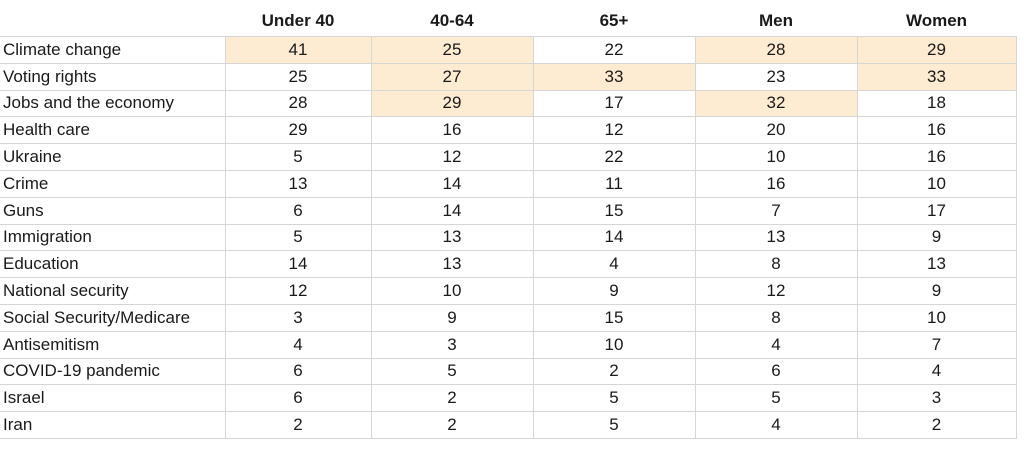  Describe the element at coordinates (452, 103) in the screenshot. I see `value-cell-40-64: 29` at that location.